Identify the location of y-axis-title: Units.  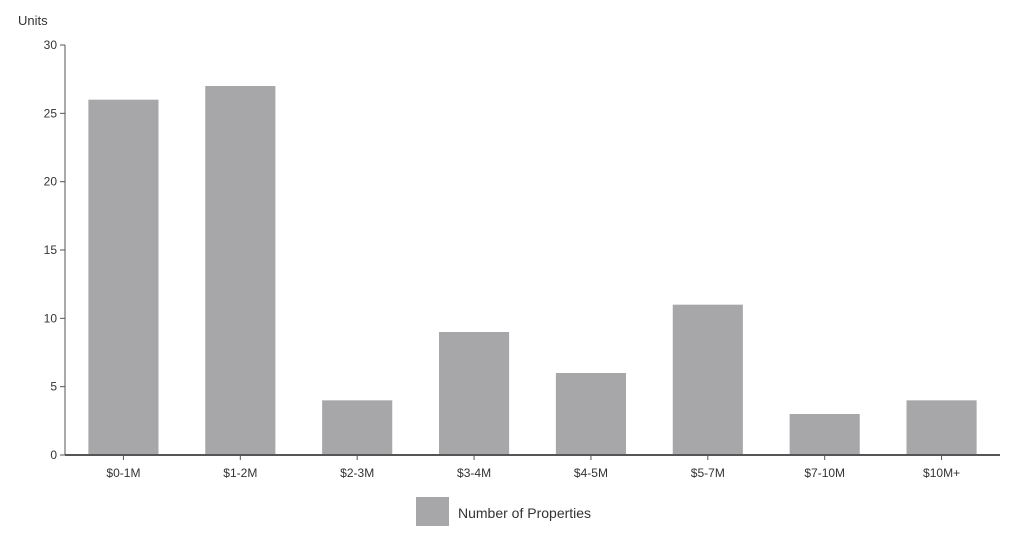
(33, 20).